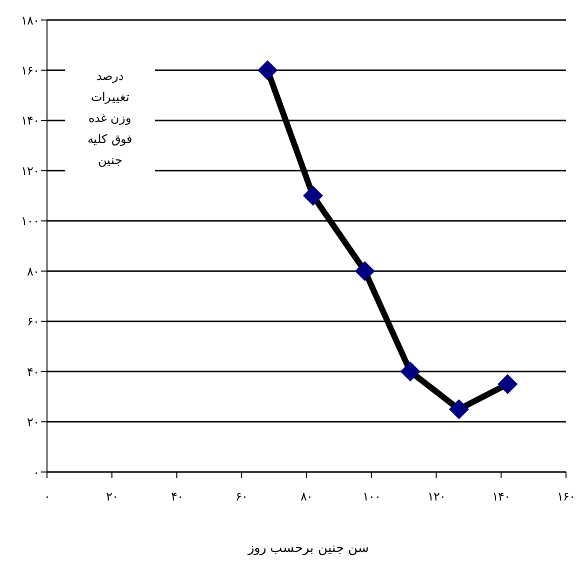 This screenshot has height=567, width=577. What do you see at coordinates (242, 497) in the screenshot?
I see `x-tick-label: ۶۰` at bounding box center [242, 497].